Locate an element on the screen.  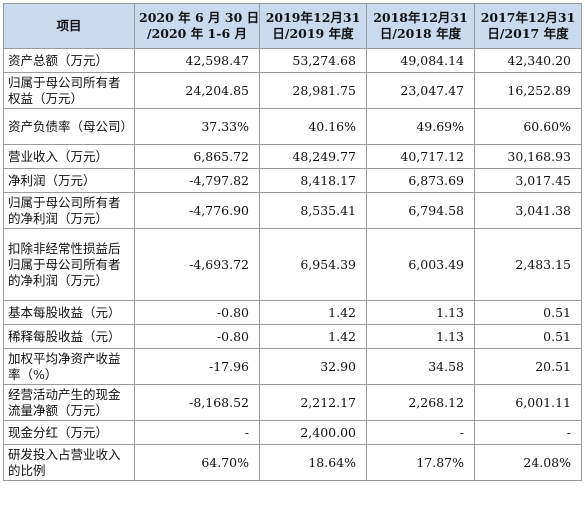
table-row: 研发投入占营业收入的比例 64.70% 18.64% 17.87% 24.08% is located at coordinates (292, 462).